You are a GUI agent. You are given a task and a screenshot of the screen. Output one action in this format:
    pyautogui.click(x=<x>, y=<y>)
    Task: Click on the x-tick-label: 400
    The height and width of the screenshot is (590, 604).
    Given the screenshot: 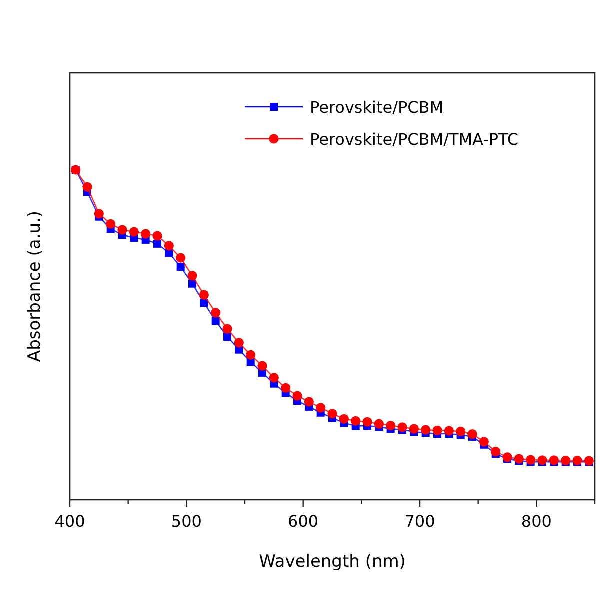 What is the action you would take?
    pyautogui.click(x=70, y=521)
    